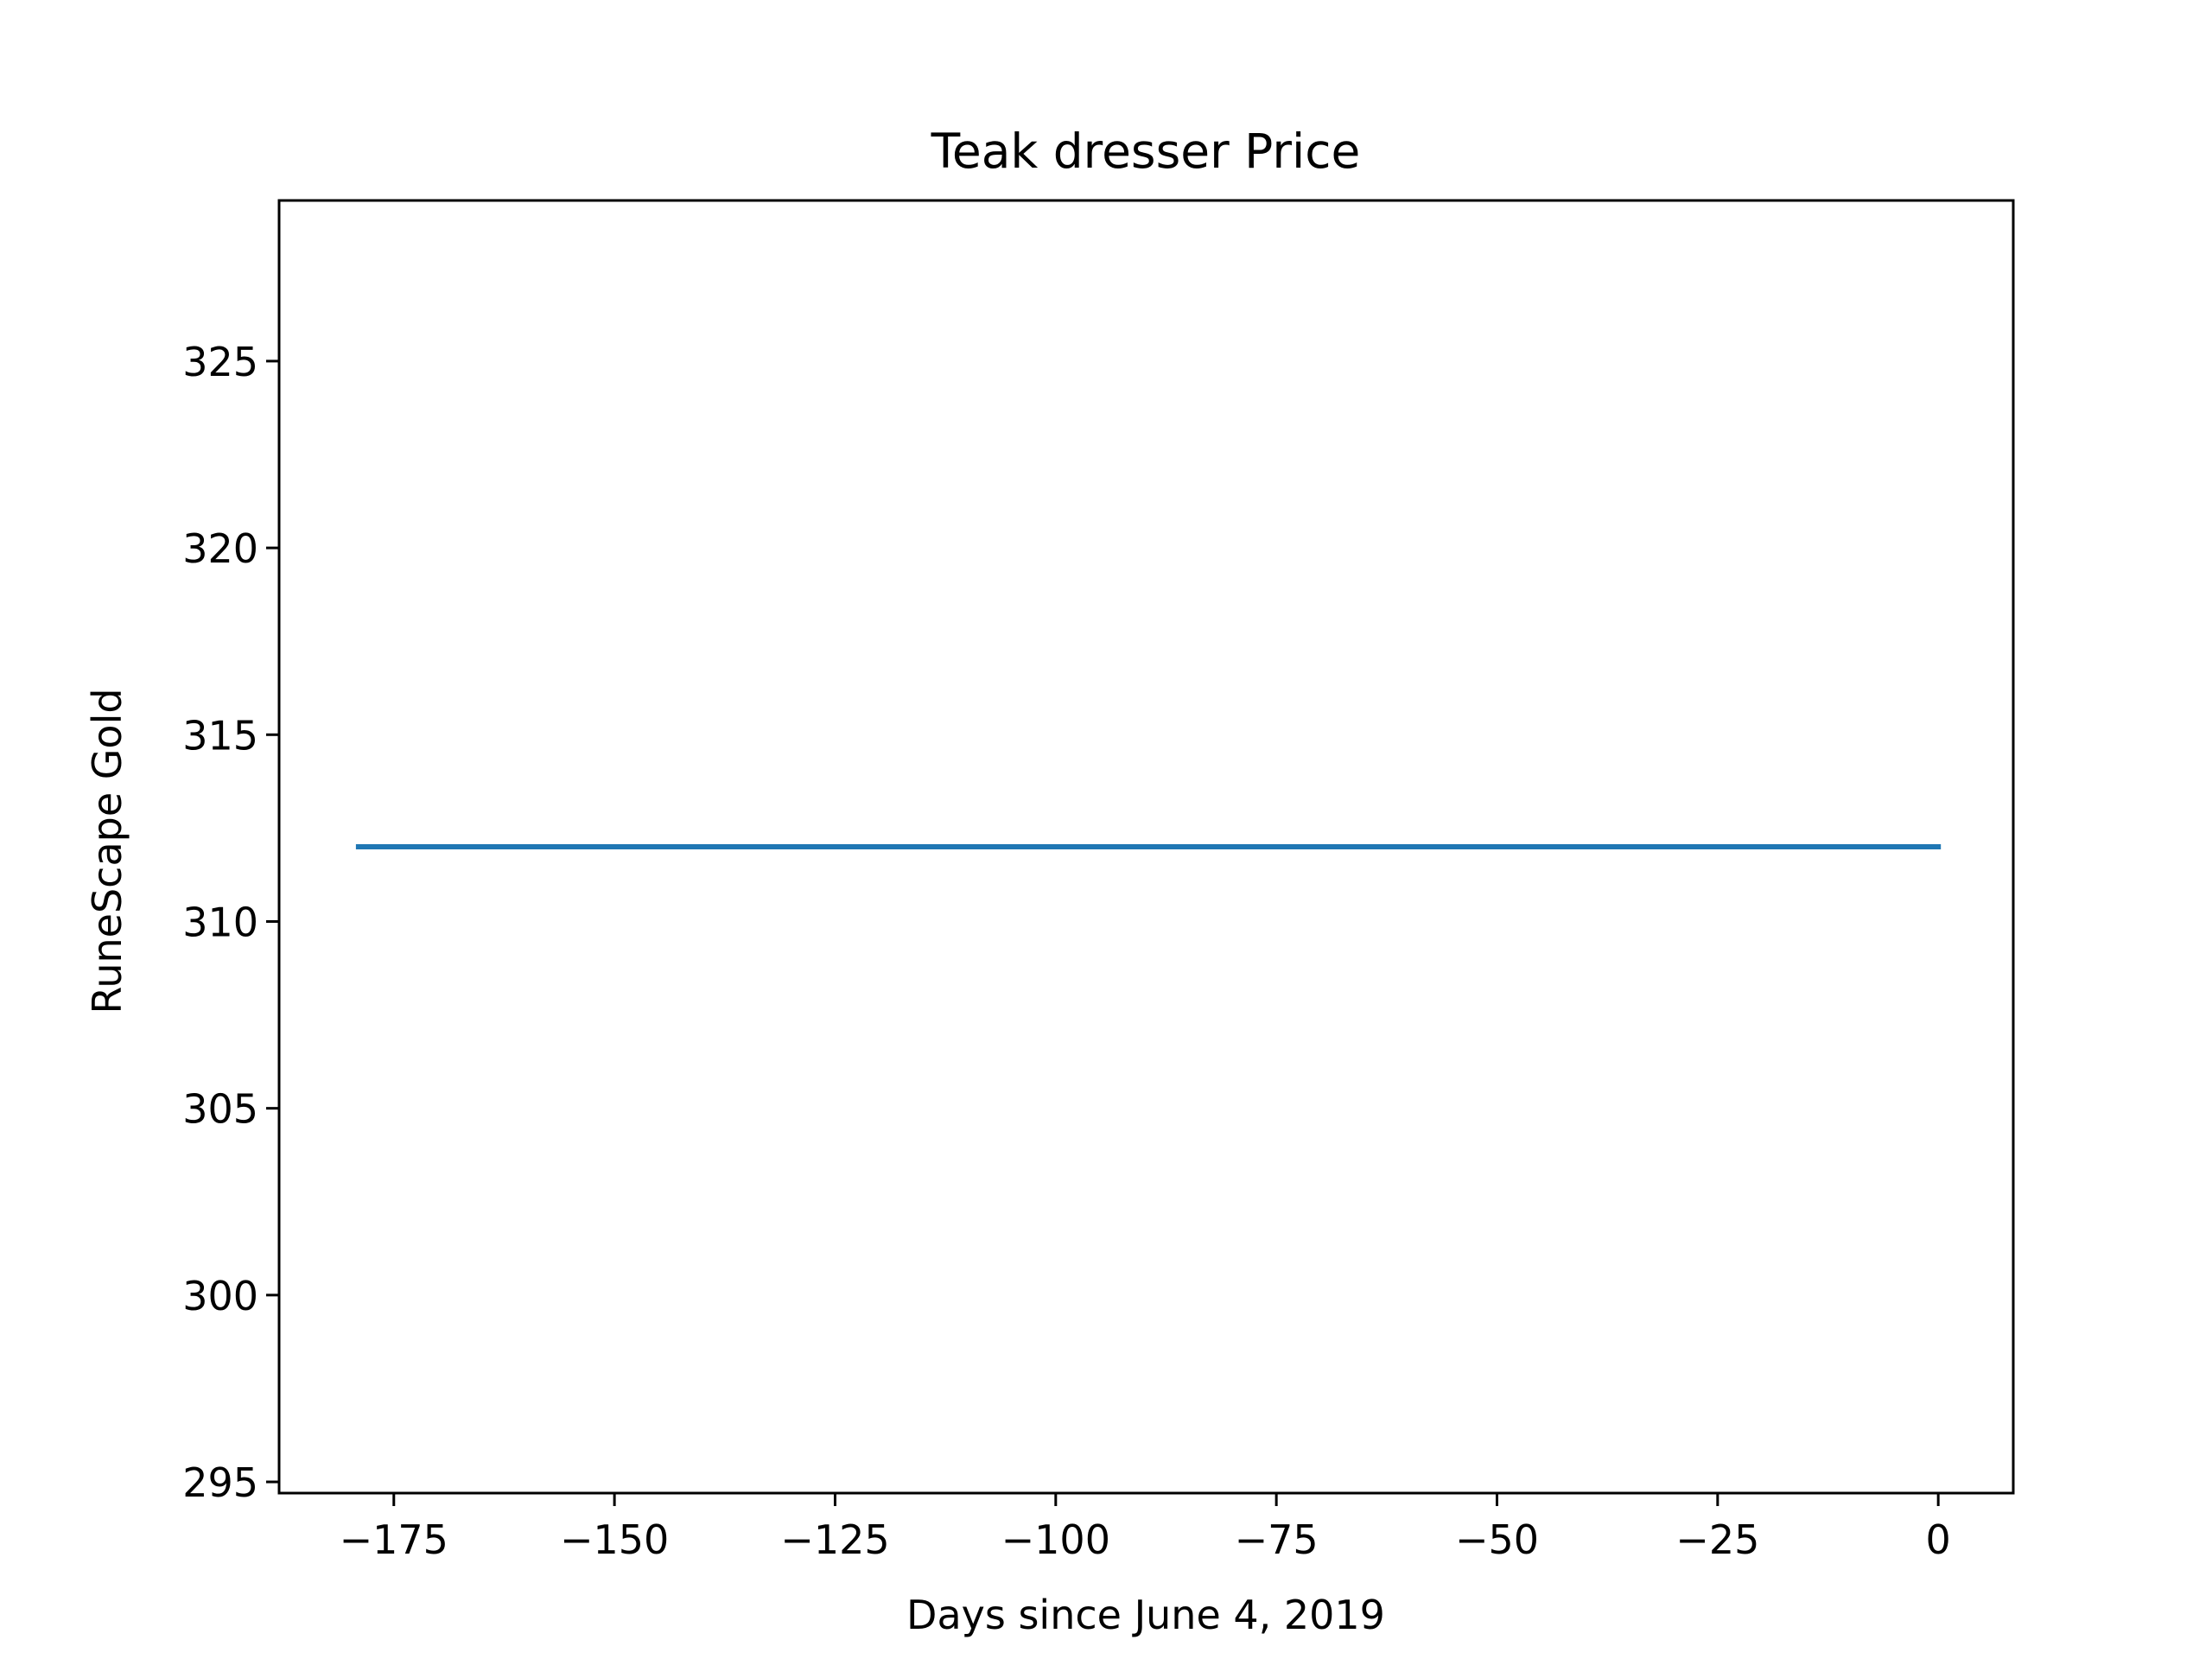 The height and width of the screenshot is (1659, 2212). What do you see at coordinates (1497, 1539) in the screenshot?
I see `x-tick-label: −50` at bounding box center [1497, 1539].